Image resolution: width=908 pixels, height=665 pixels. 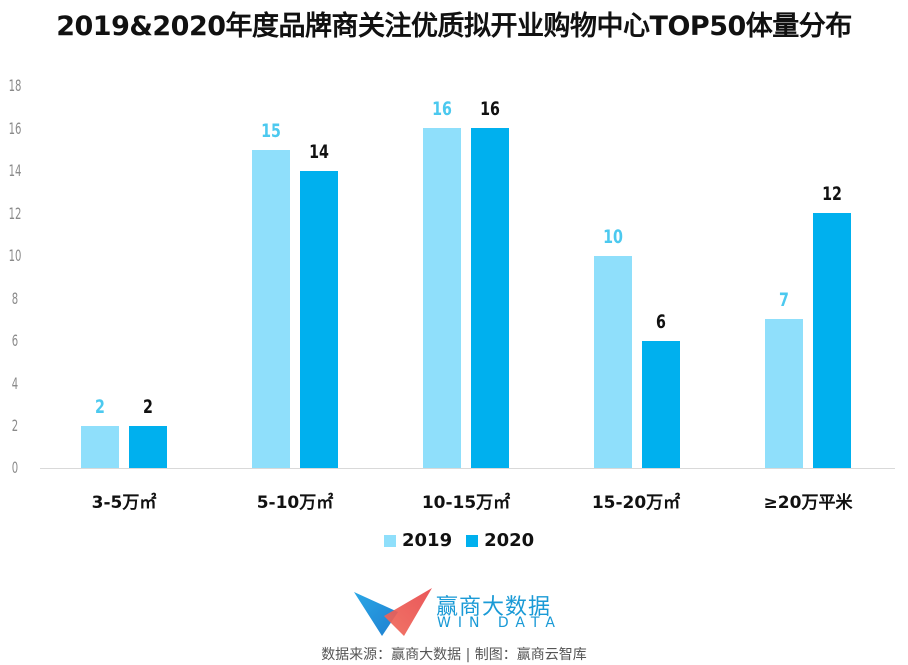 I want to click on brand-name-cn: 赢商大数据, so click(x=494, y=607).